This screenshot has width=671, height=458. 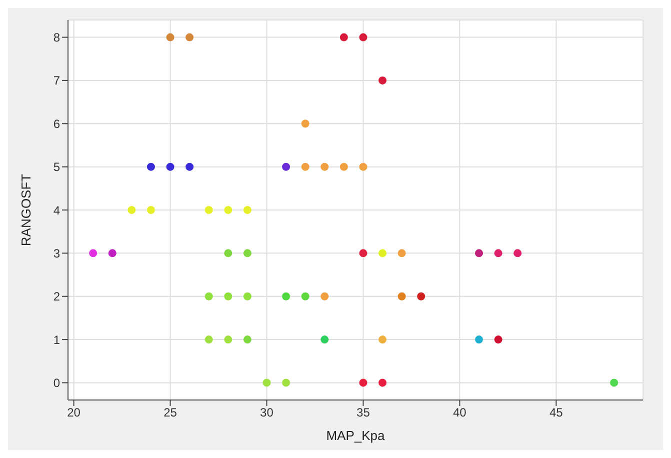 What do you see at coordinates (556, 413) in the screenshot?
I see `x-tick-label: 45` at bounding box center [556, 413].